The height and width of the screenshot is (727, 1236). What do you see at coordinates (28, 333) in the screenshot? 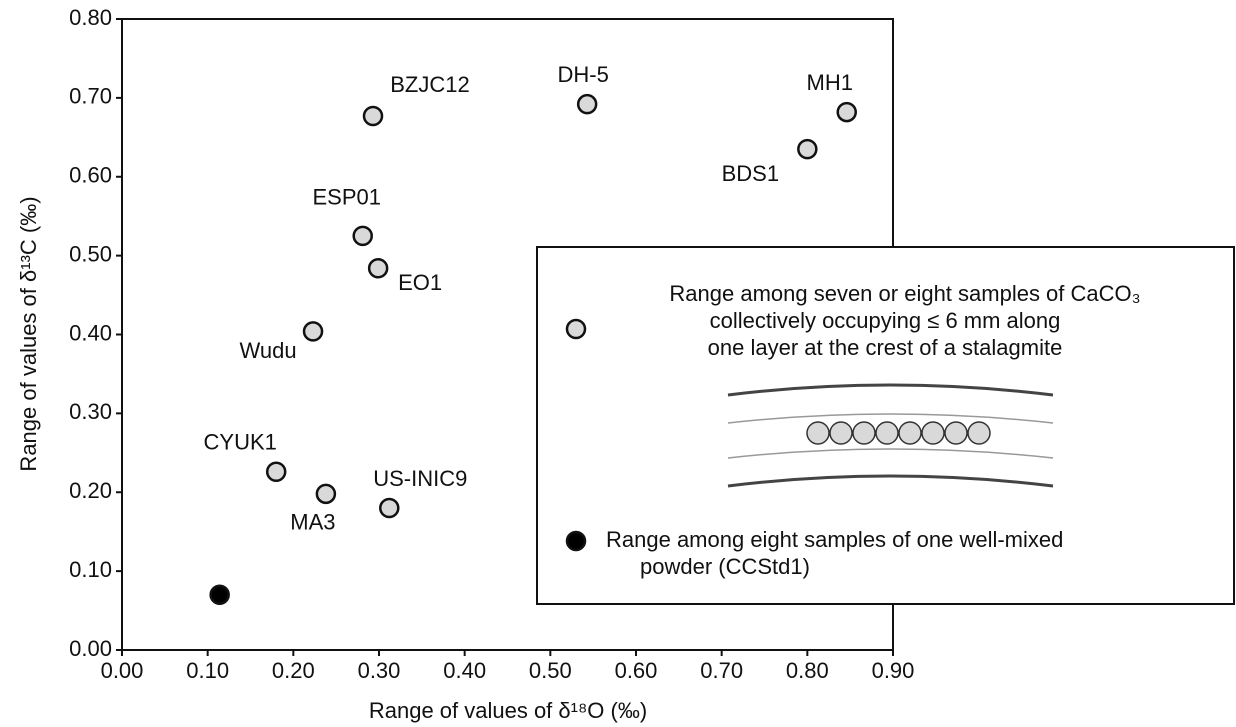
I see `y-axis-label: Range of values of δ¹³C (‰)` at bounding box center [28, 333].